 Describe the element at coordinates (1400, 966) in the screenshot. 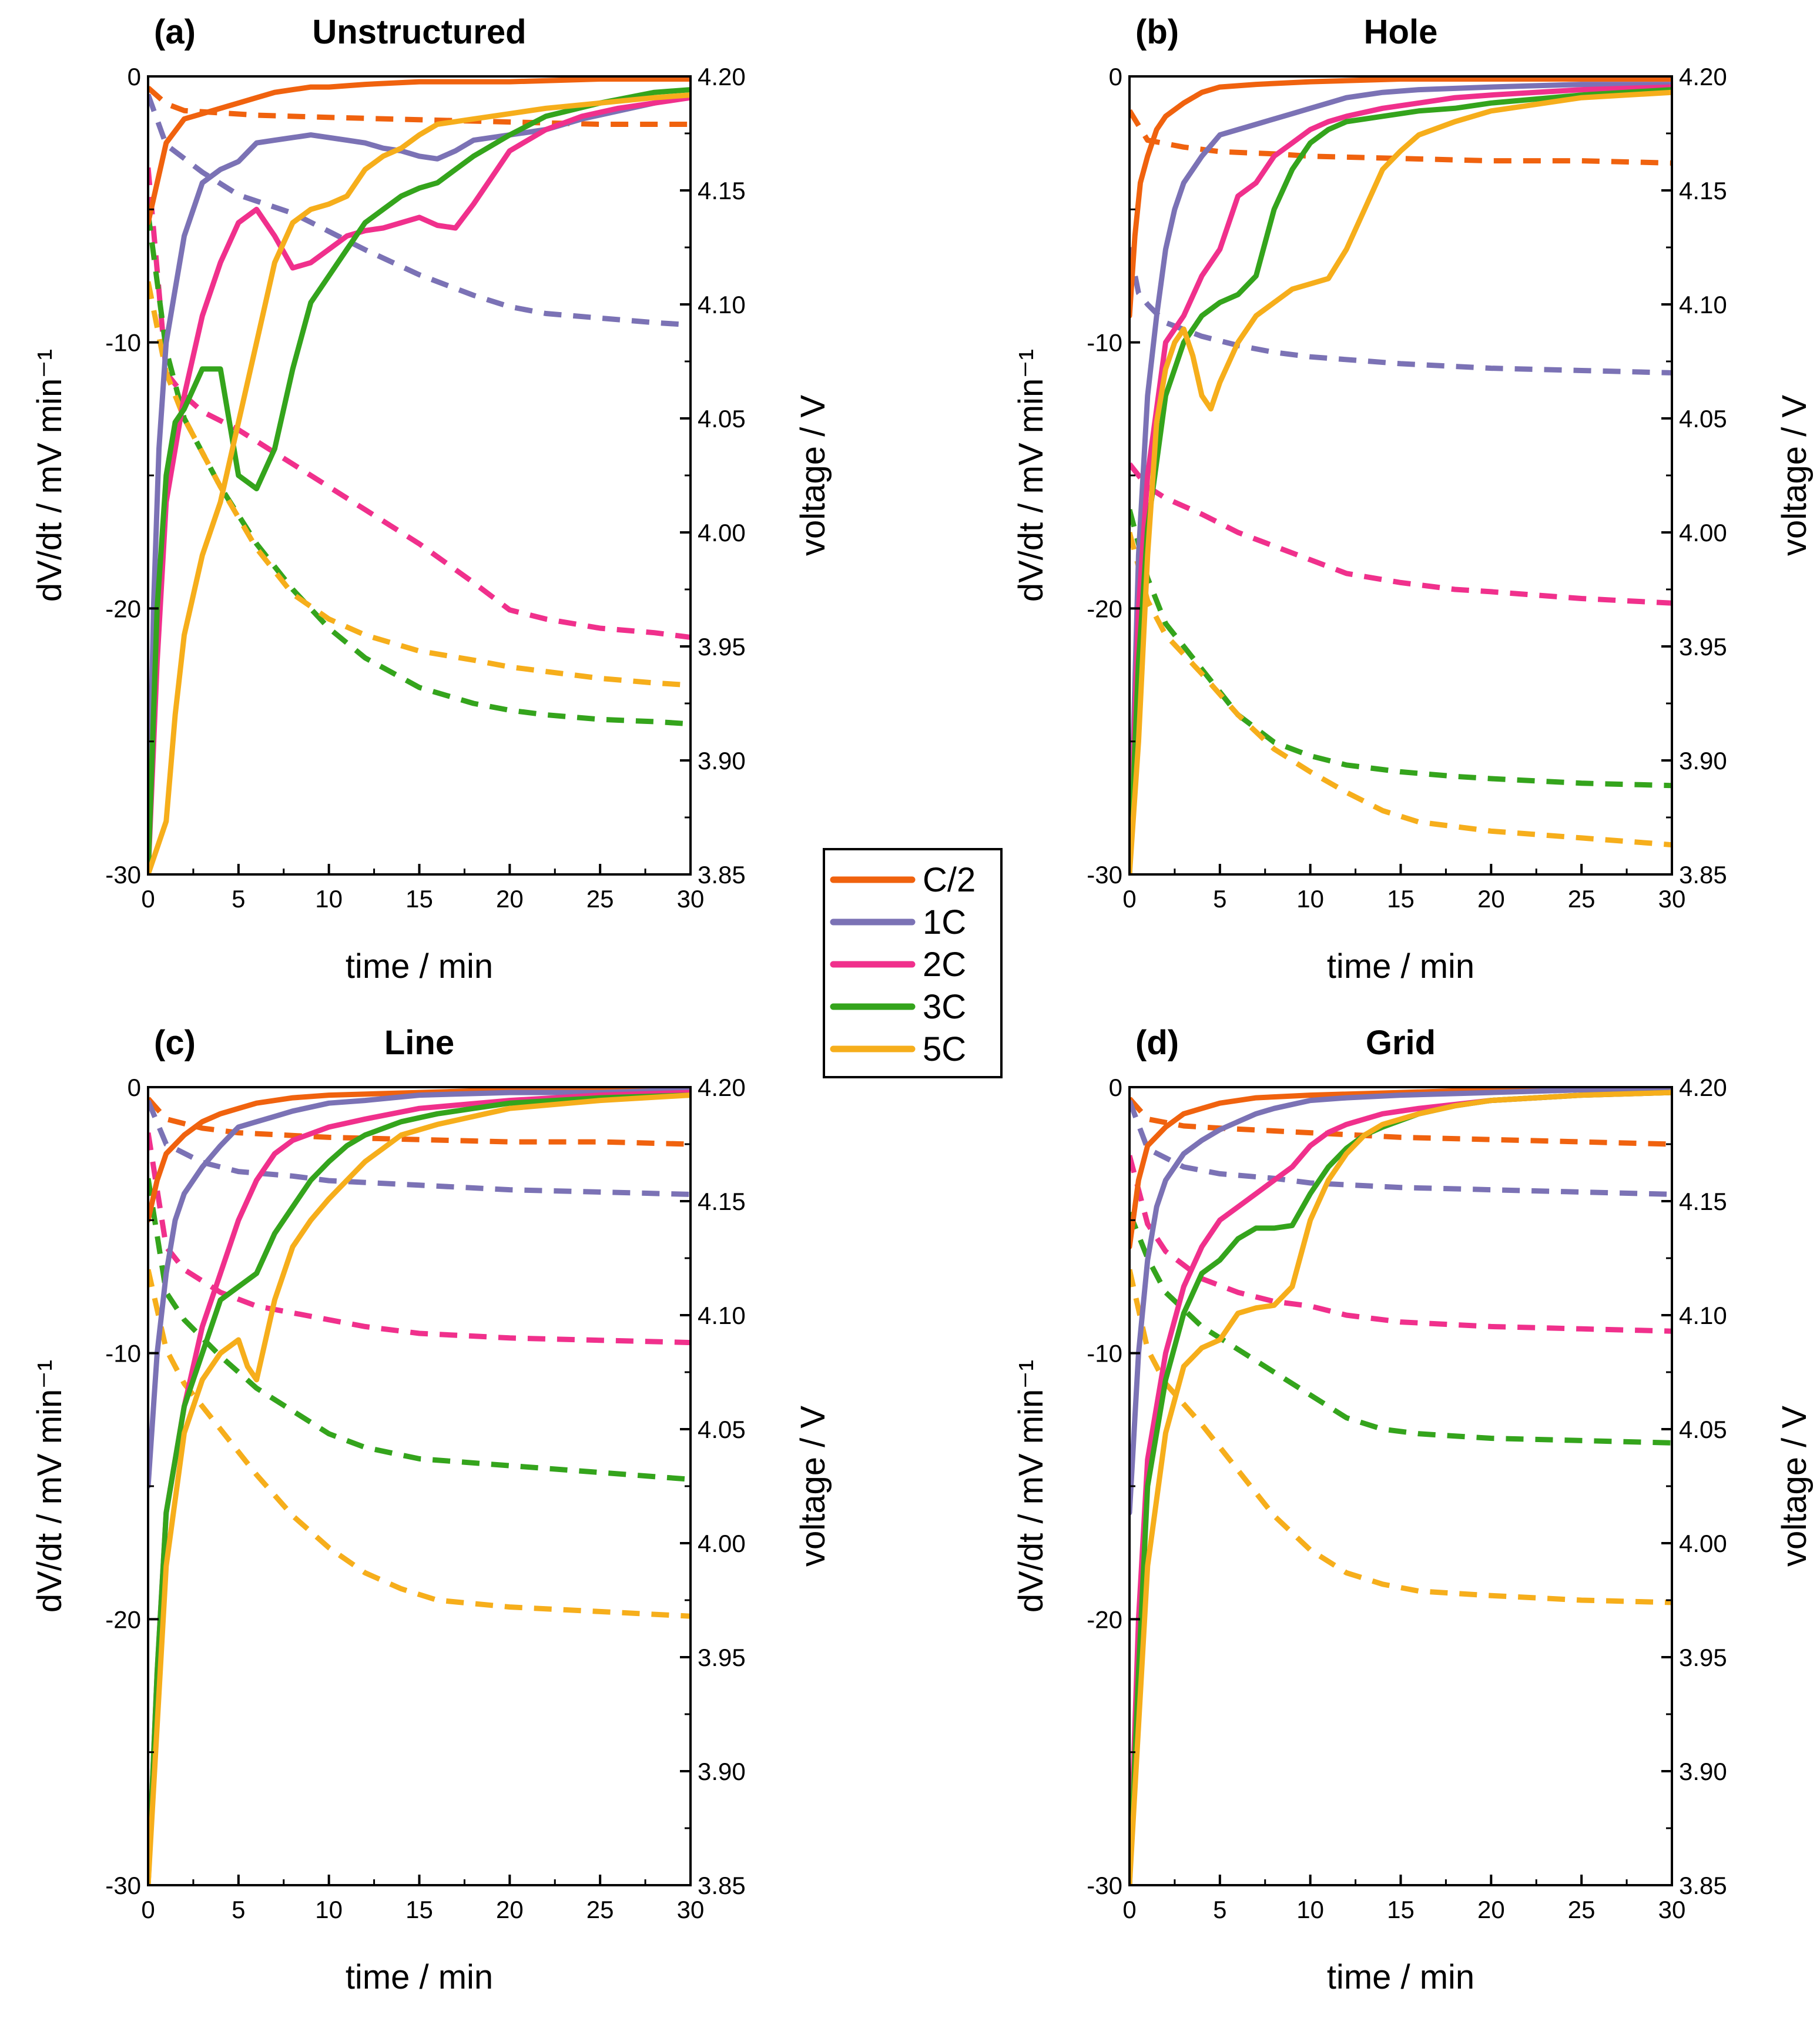

I see `x-axis-title: time / min` at that location.